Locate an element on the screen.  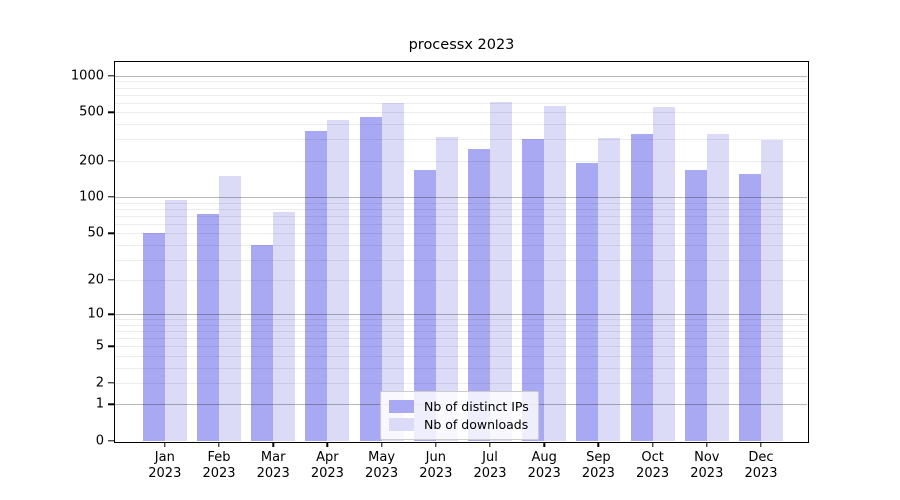
bar-downloads-mar is located at coordinates (284, 326).